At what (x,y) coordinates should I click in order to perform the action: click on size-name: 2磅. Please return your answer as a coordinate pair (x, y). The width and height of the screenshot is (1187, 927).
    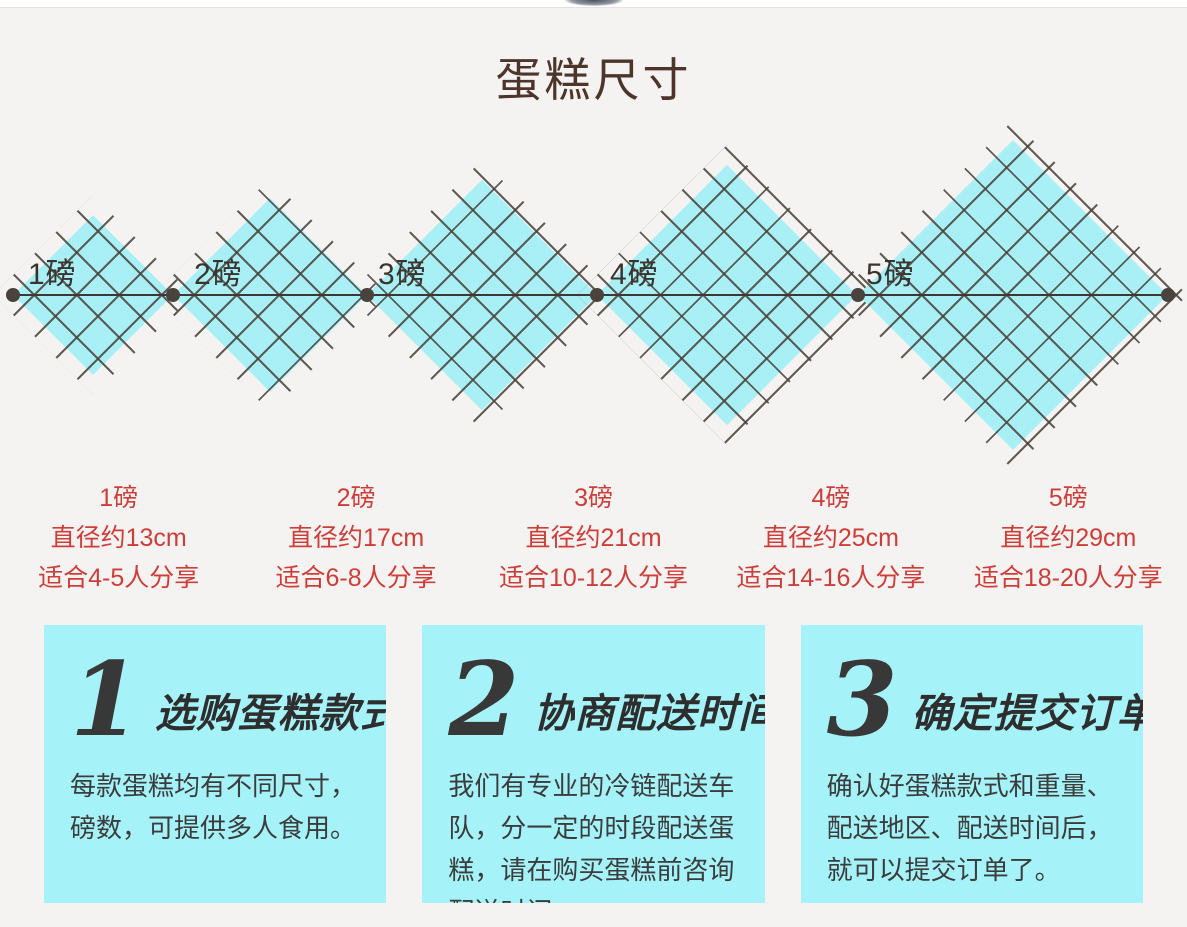
    Looking at the image, I should click on (356, 498).